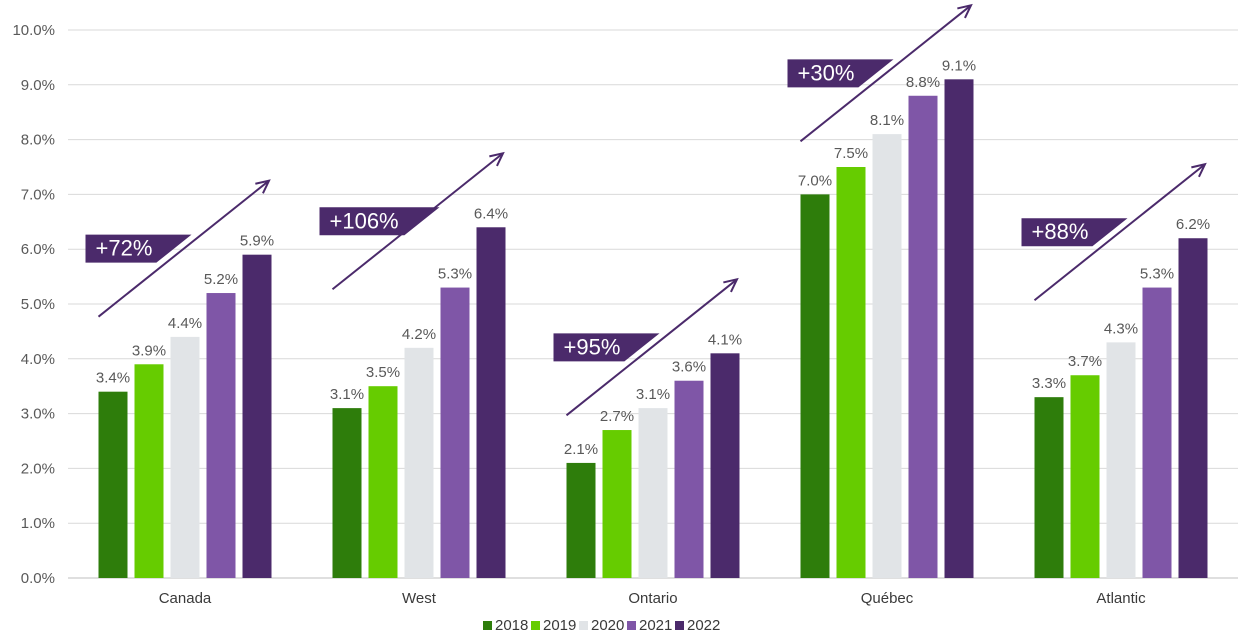 Image resolution: width=1243 pixels, height=642 pixels. What do you see at coordinates (1049, 383) in the screenshot?
I see `data-label: 3.3%` at bounding box center [1049, 383].